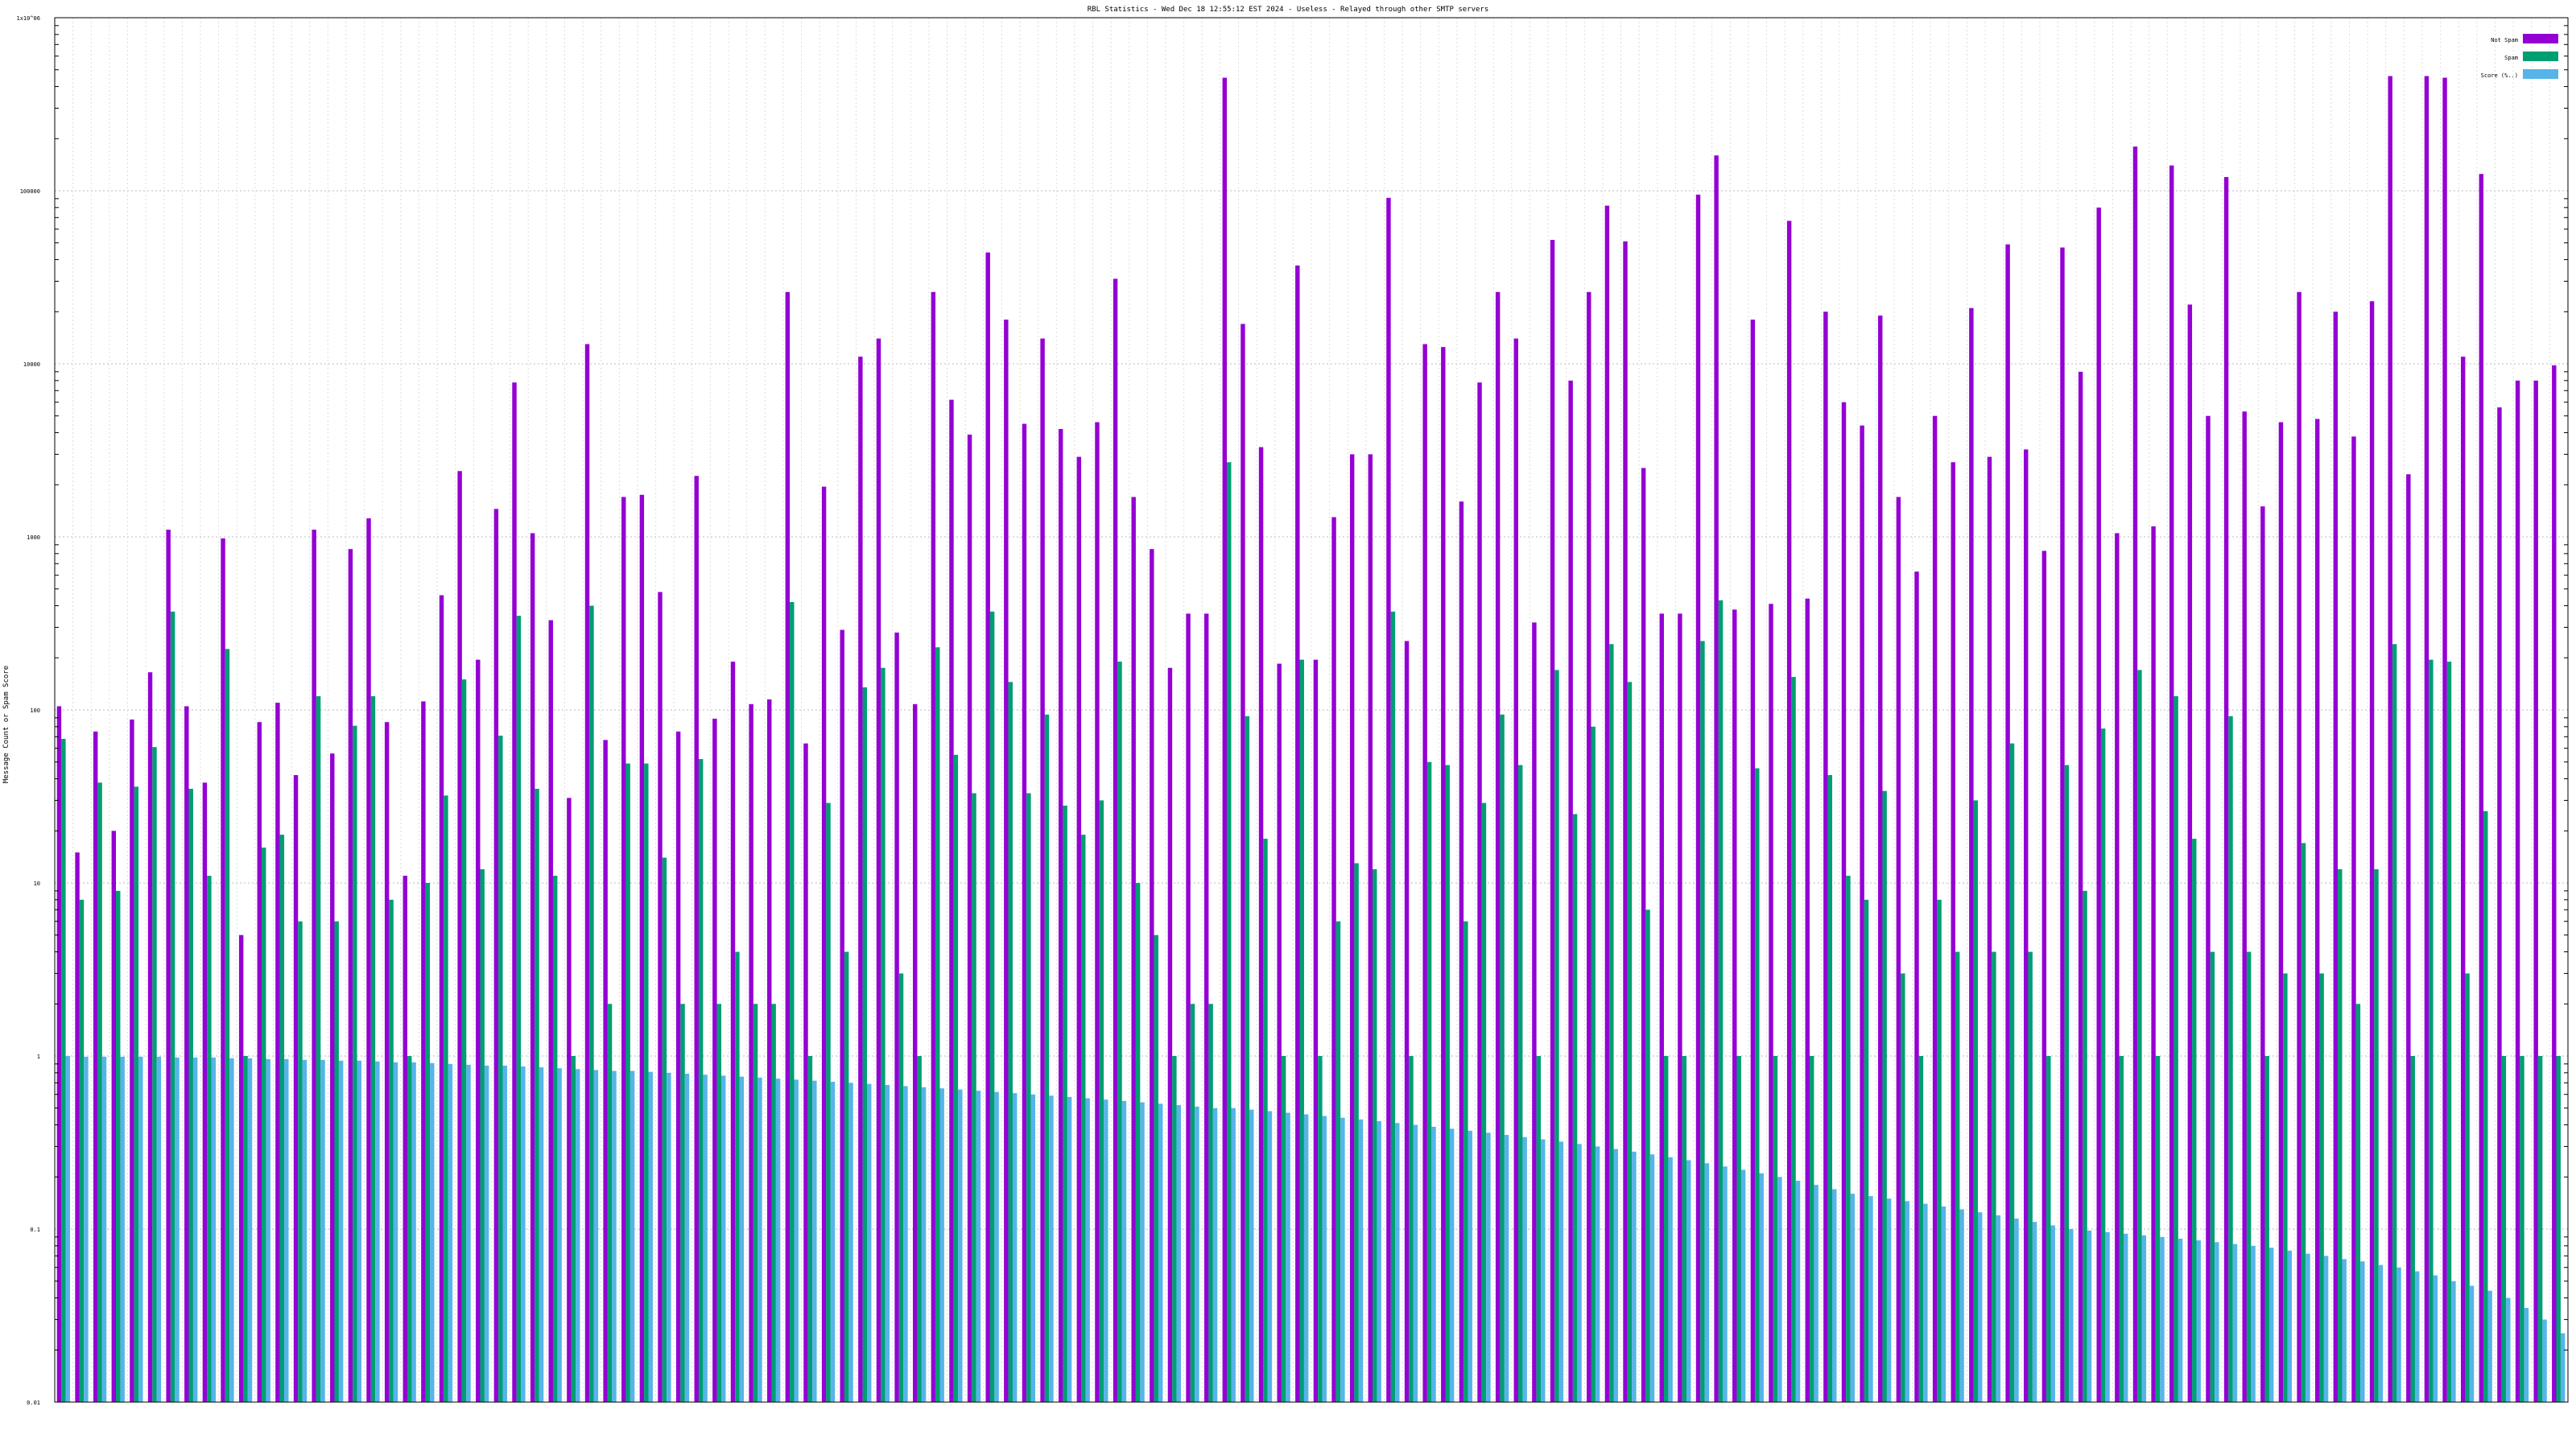 The image size is (2576, 1452). I want to click on y-tick-label: 100, so click(35, 710).